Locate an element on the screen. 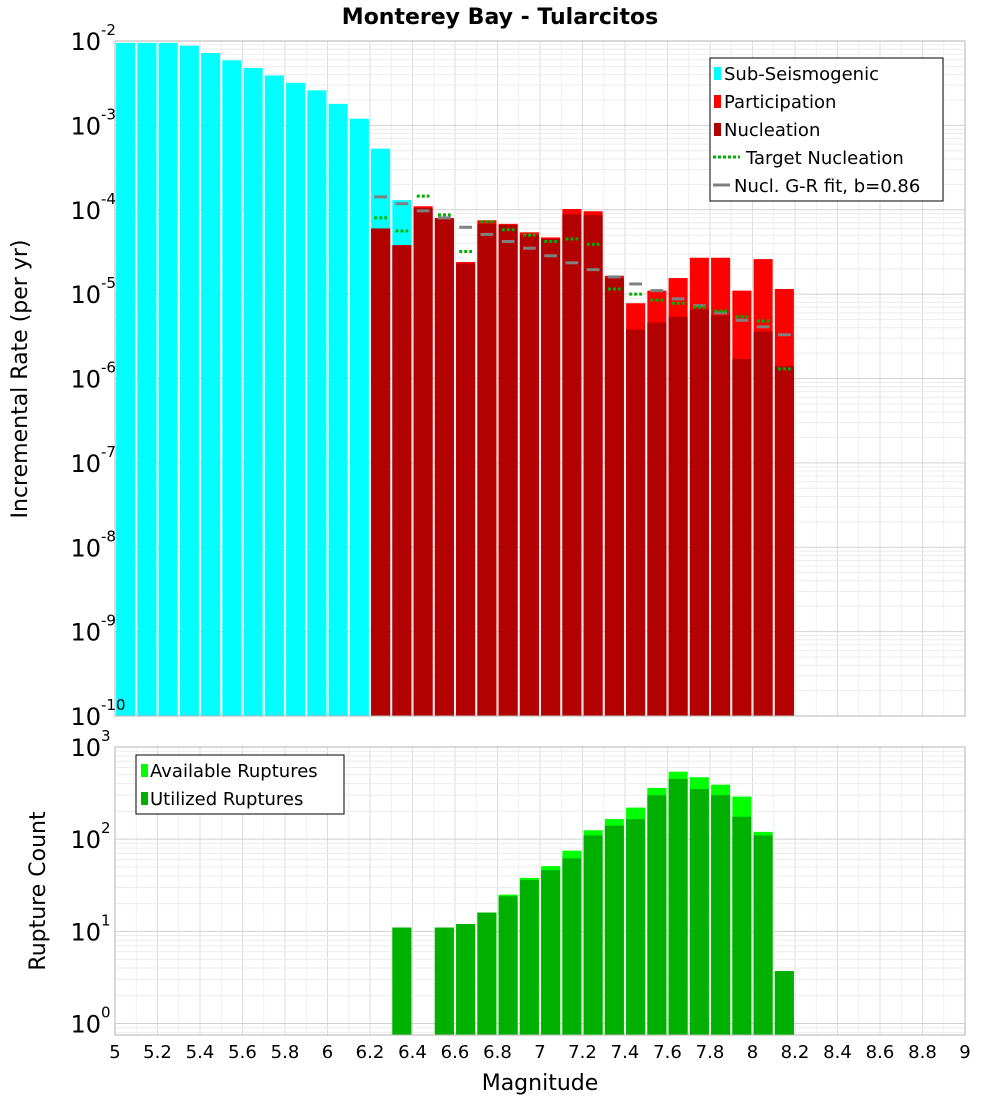  x-tick-label: 8 is located at coordinates (752, 1052).